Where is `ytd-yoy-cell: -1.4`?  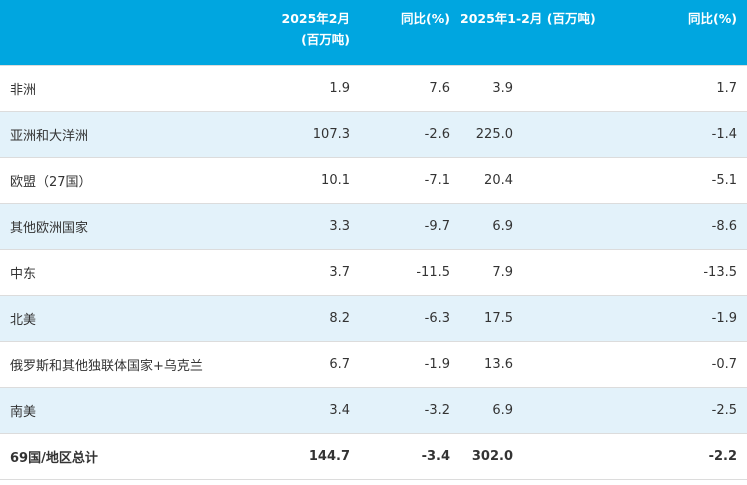 ytd-yoy-cell: -1.4 is located at coordinates (690, 133).